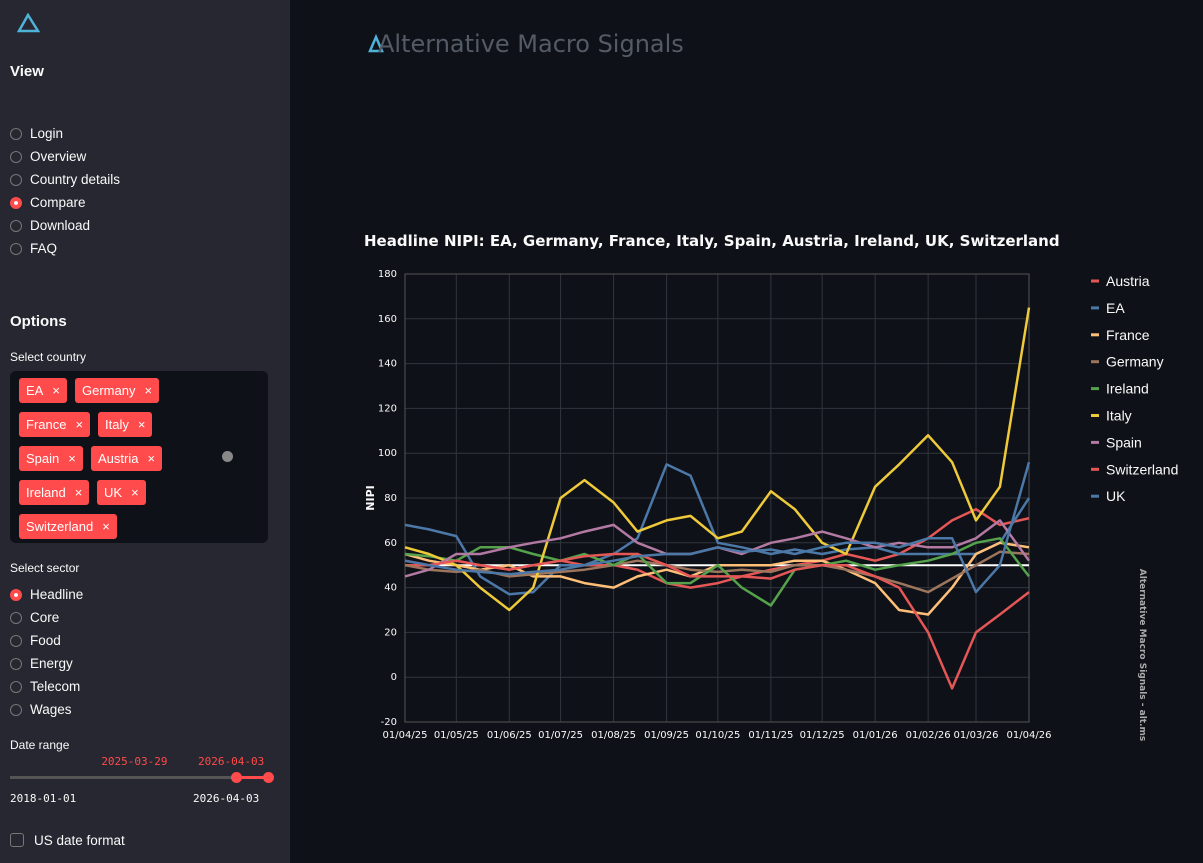 The width and height of the screenshot is (1203, 863). What do you see at coordinates (666, 735) in the screenshot?
I see `x-tick-label: 01/09/25` at bounding box center [666, 735].